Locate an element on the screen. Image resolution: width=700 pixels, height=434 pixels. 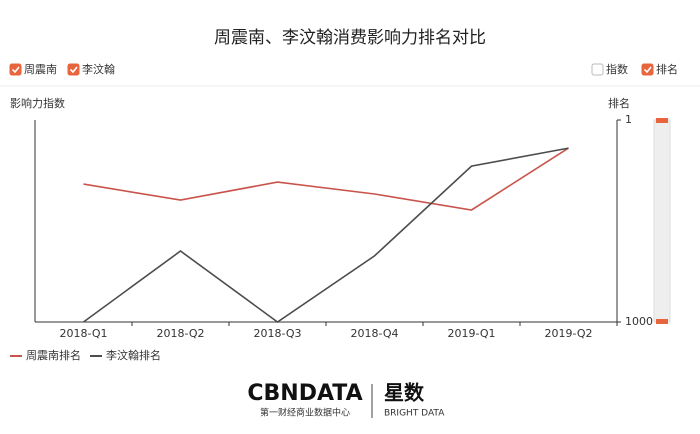
product-sub: BRIGHT DATA is located at coordinates (414, 414).